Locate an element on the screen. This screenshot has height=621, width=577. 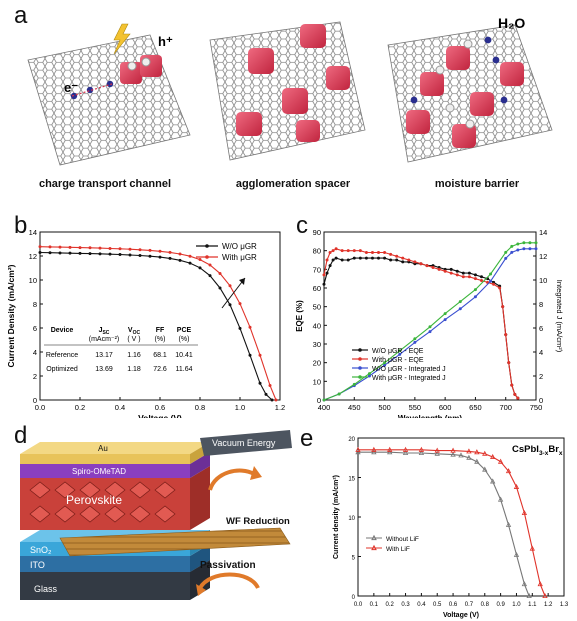
label-au: Au is located at coordinates (103, 448).